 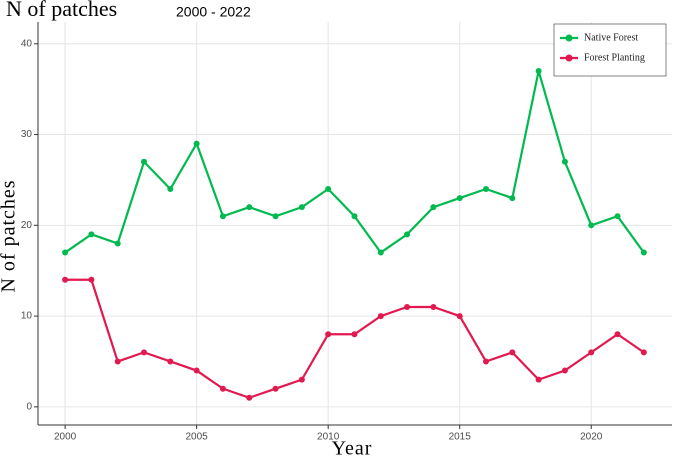 What do you see at coordinates (65, 437) in the screenshot?
I see `x-tick-label: 2000` at bounding box center [65, 437].